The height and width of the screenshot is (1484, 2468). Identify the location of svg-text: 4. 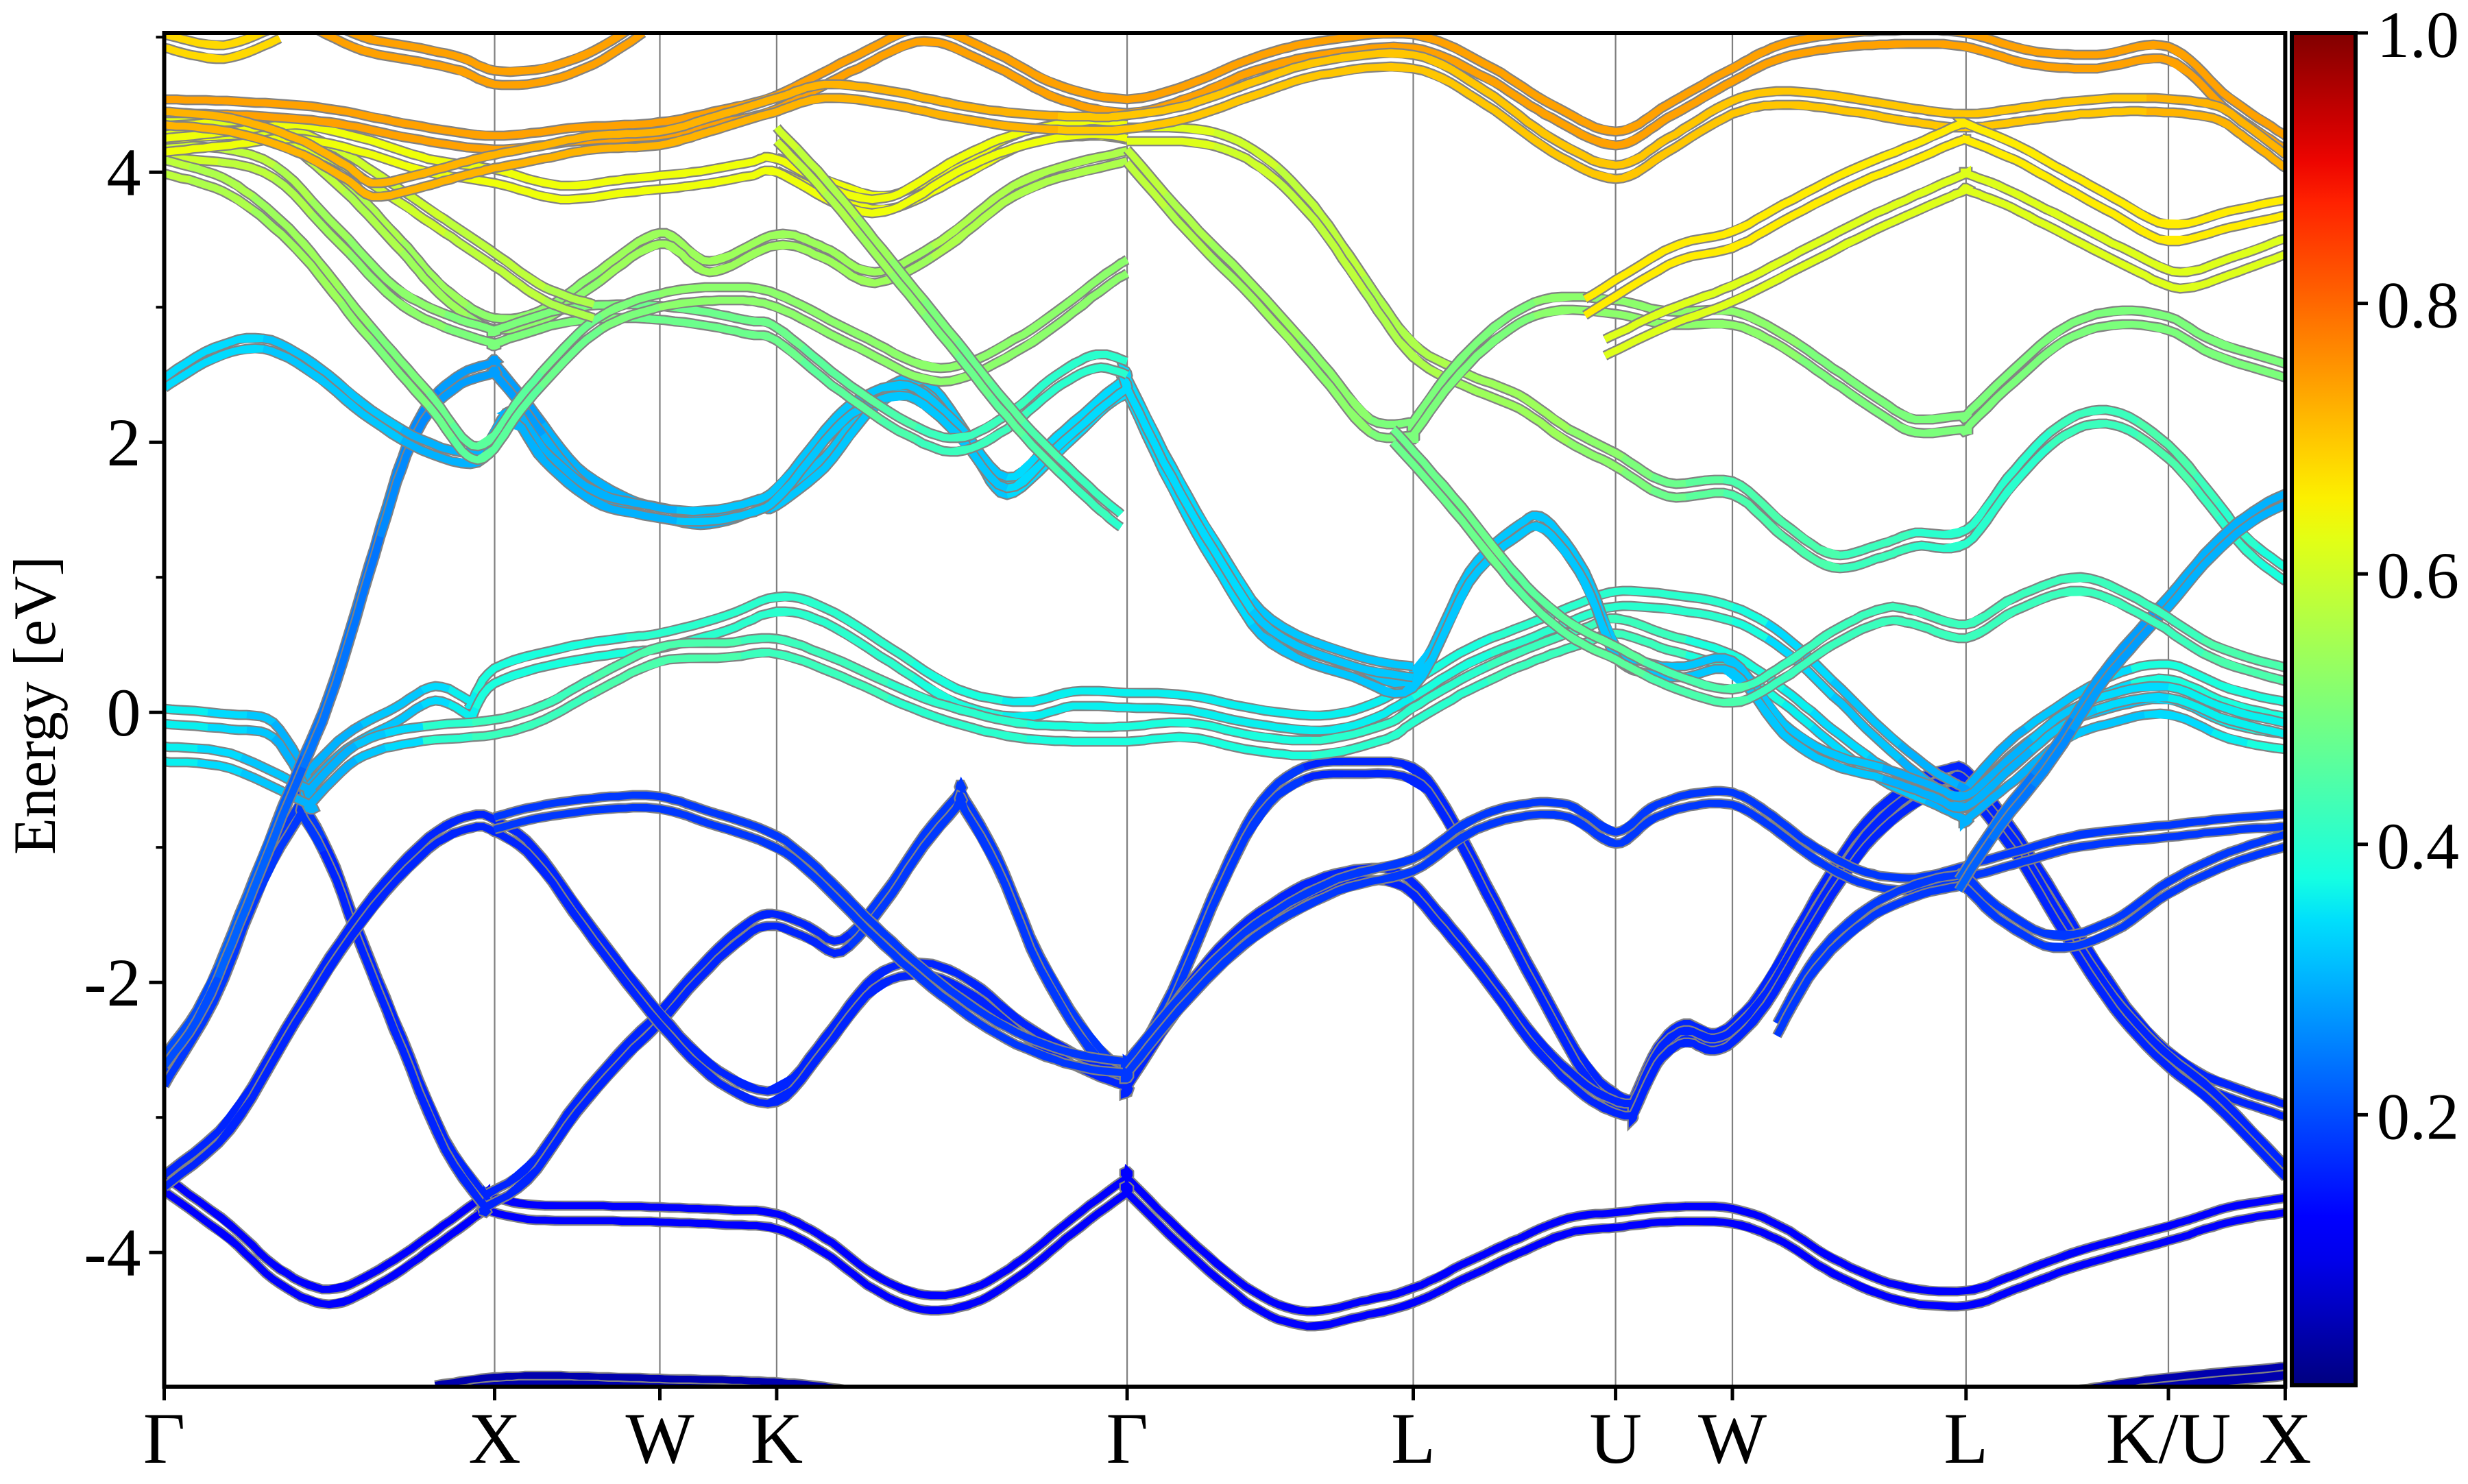
(124, 172).